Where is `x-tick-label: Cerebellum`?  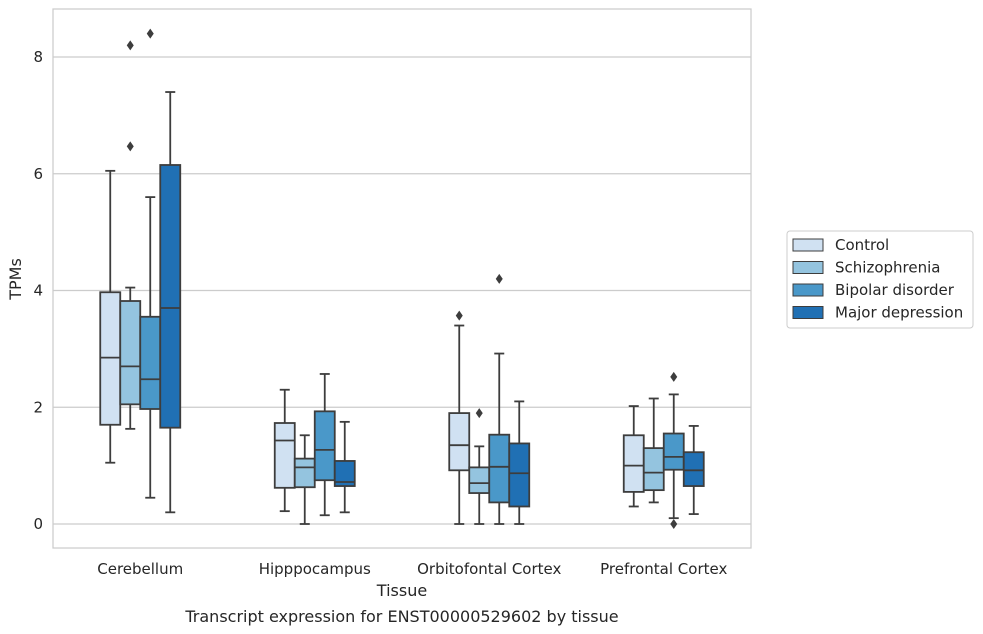 x-tick-label: Cerebellum is located at coordinates (140, 569).